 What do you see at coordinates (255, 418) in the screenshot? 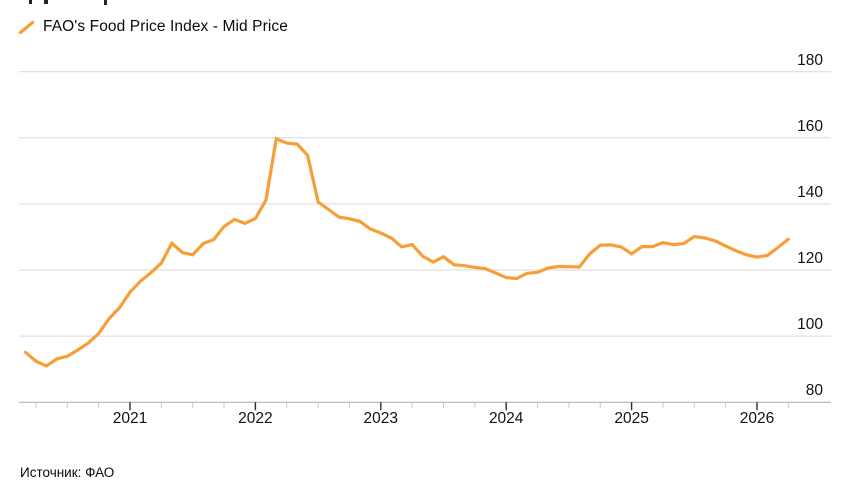
I see `x-axis-label: 2022` at bounding box center [255, 418].